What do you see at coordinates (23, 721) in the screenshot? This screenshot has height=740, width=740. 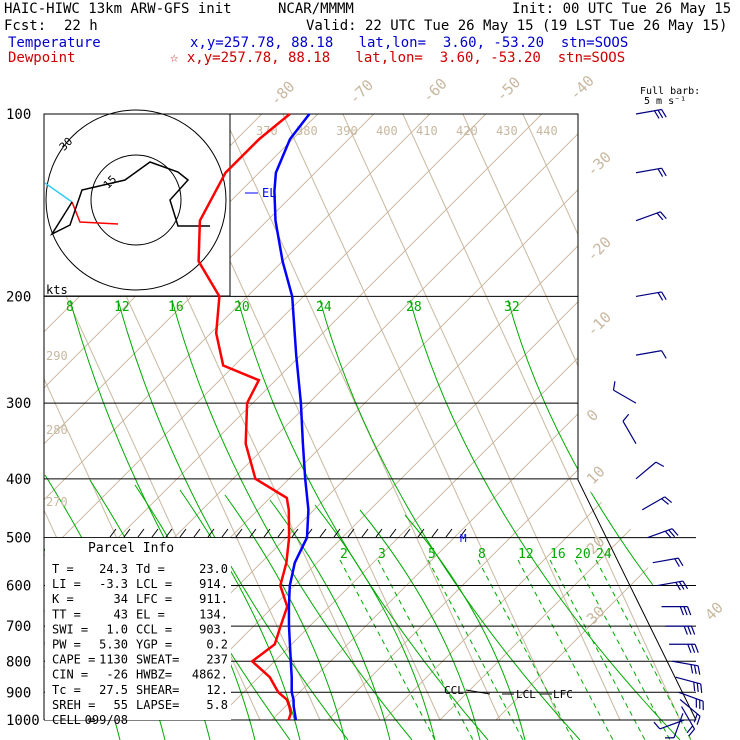 I see `pressure-label: 1000` at bounding box center [23, 721].